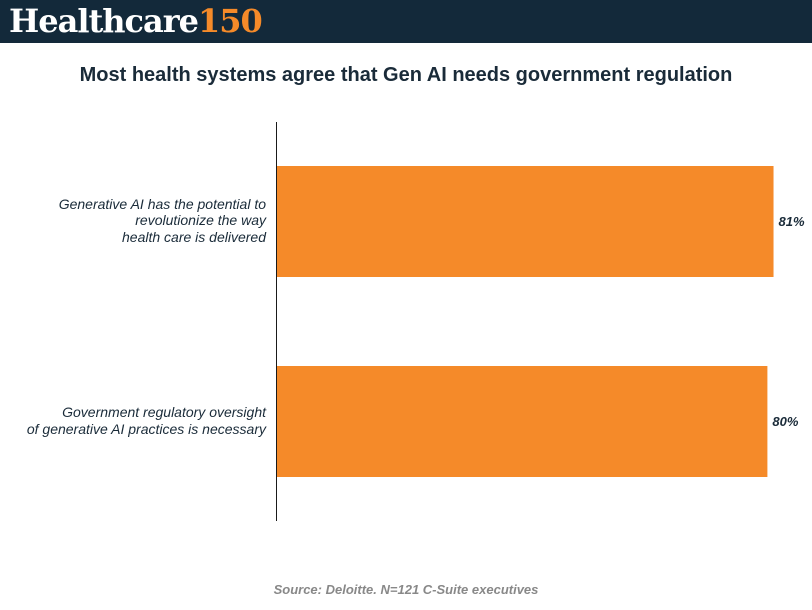 This screenshot has height=610, width=812. What do you see at coordinates (164, 412) in the screenshot?
I see `category-label-line: Government regulatory oversight` at bounding box center [164, 412].